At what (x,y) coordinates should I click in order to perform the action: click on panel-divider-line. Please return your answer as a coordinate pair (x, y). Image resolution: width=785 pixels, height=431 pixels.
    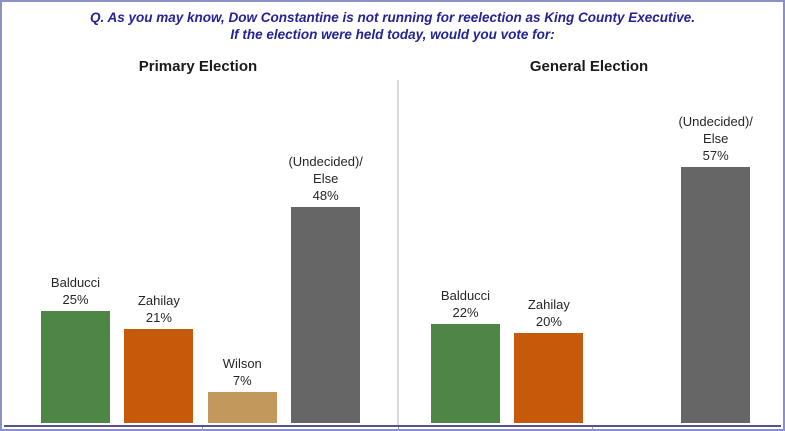
    Looking at the image, I should click on (398, 253).